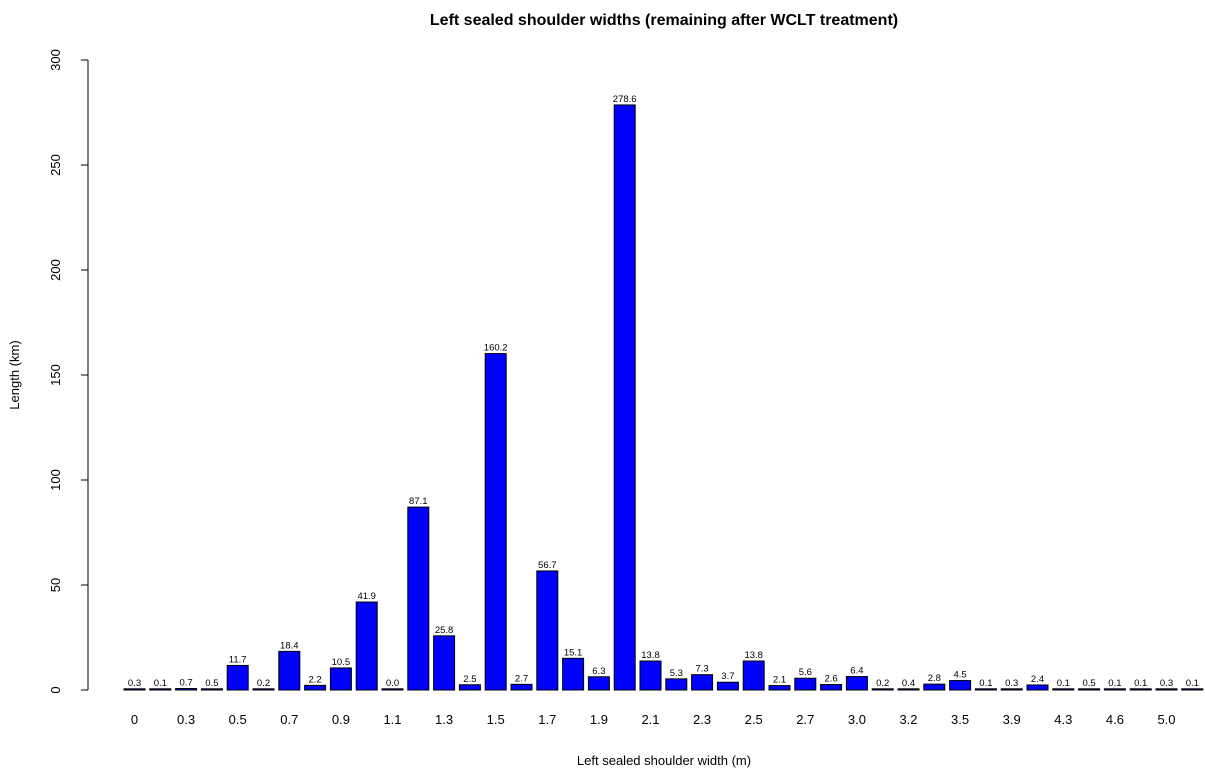 This screenshot has width=1205, height=769. I want to click on x-tick-label: 1.1, so click(392, 719).